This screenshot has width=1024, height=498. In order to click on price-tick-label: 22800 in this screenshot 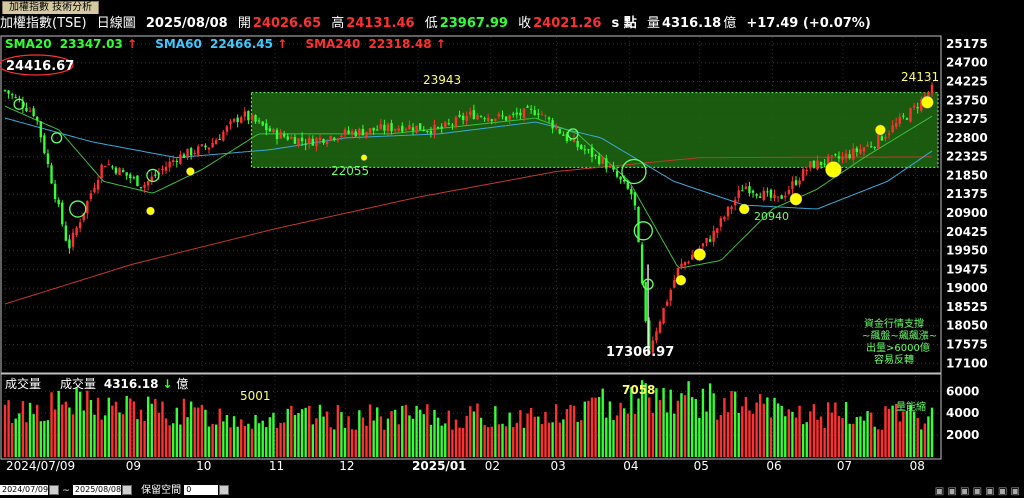, I will do `click(967, 138)`.